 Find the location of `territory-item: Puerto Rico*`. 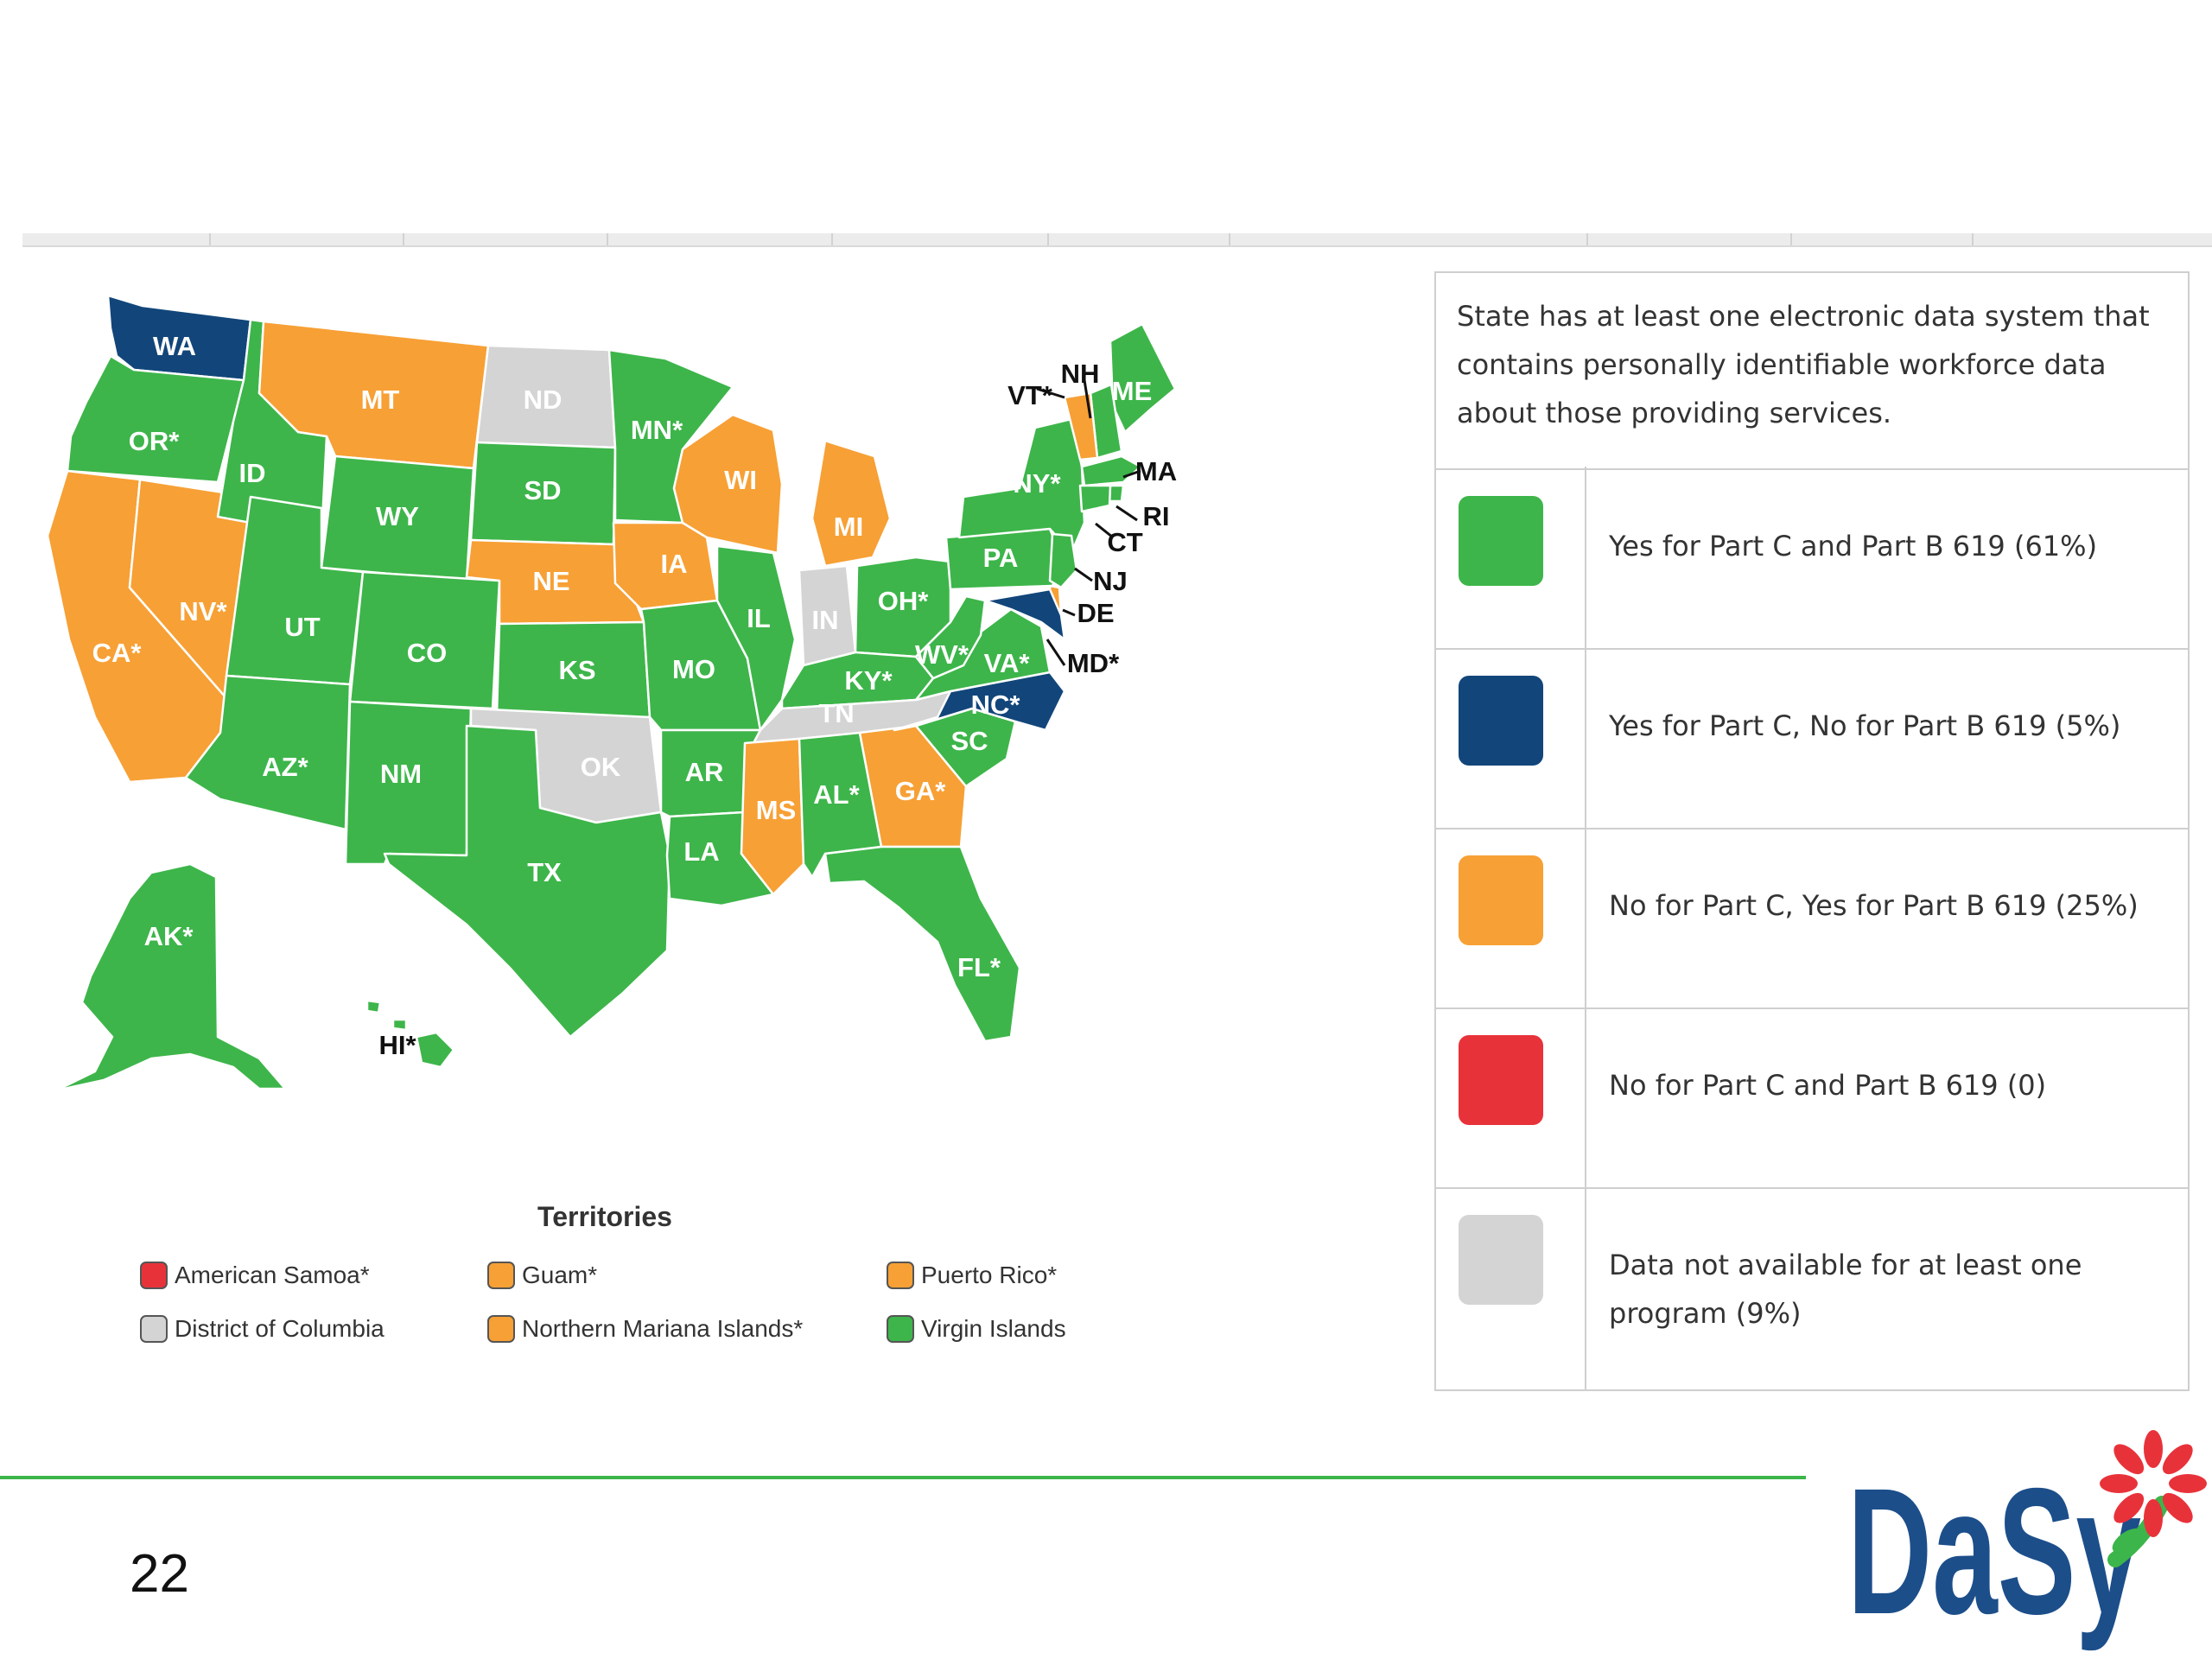

territory-item: Puerto Rico* is located at coordinates (972, 1275).